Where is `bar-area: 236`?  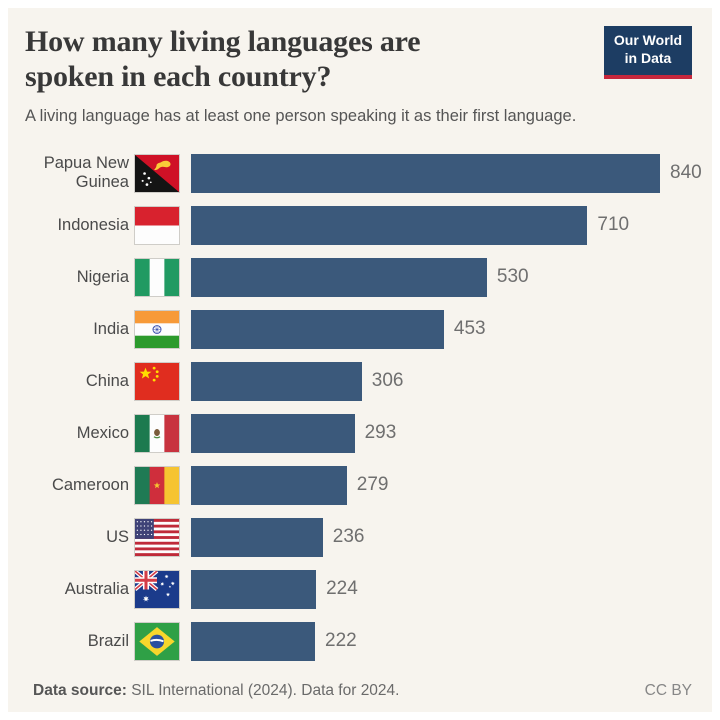 bar-area: 236 is located at coordinates (445, 537).